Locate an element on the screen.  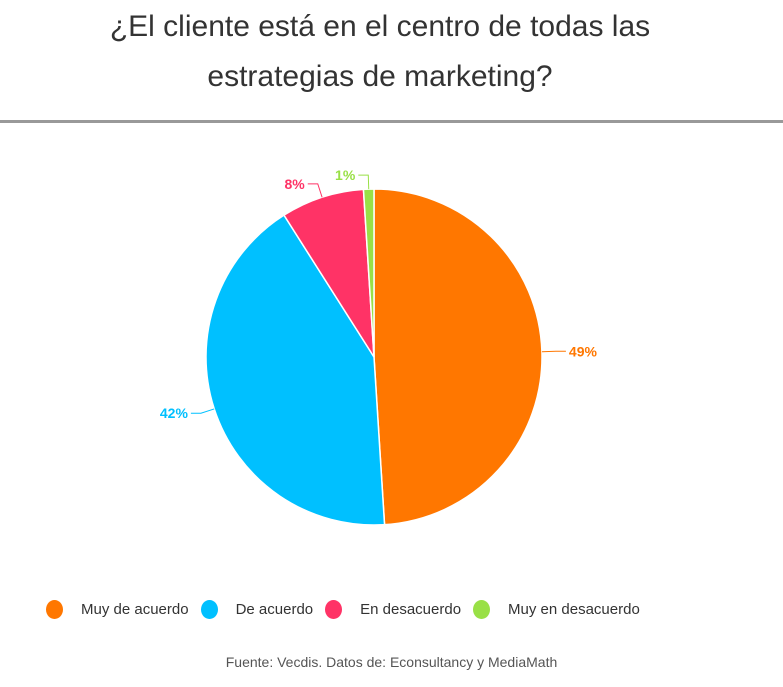
legend-label: Muy en desacuerdo is located at coordinates (574, 609).